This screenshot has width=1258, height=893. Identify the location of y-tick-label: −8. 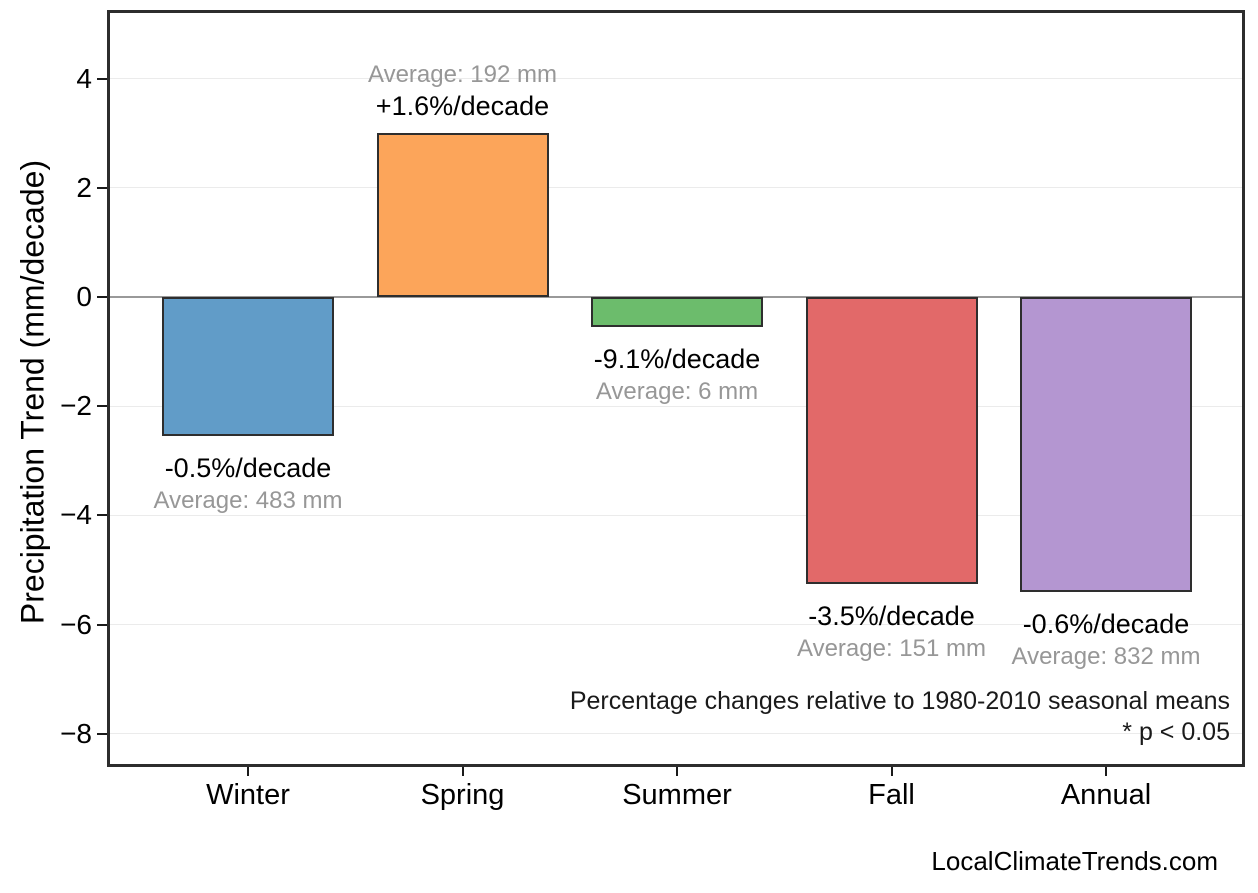
(76, 733).